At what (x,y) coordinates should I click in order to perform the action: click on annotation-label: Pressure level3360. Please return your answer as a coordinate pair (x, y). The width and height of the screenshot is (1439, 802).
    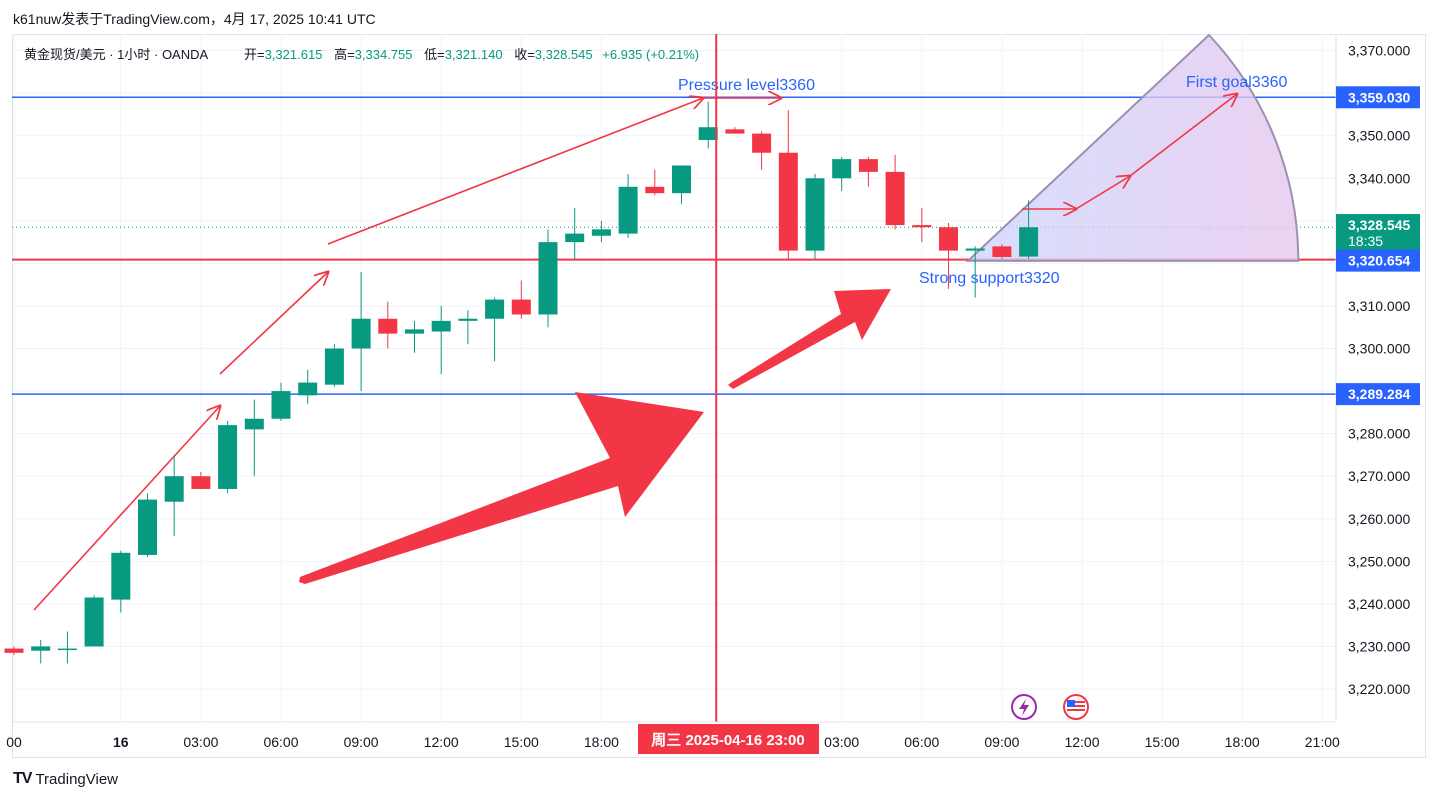
    Looking at the image, I should click on (746, 85).